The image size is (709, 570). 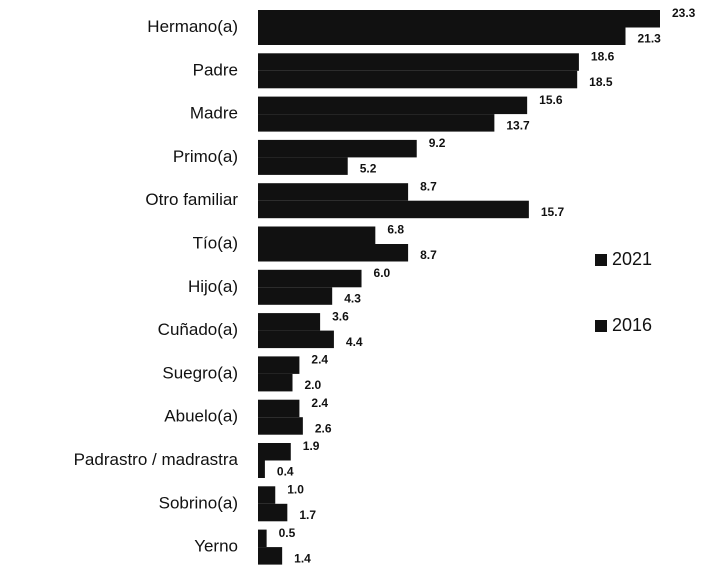 What do you see at coordinates (307, 515) in the screenshot?
I see `value-label: 1.7` at bounding box center [307, 515].